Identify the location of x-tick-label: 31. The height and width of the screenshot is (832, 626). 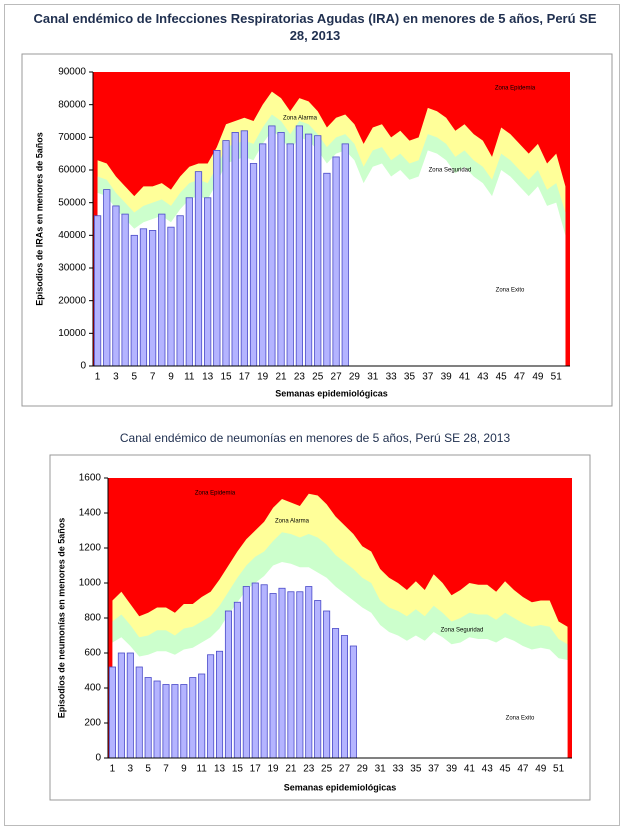
(373, 377).